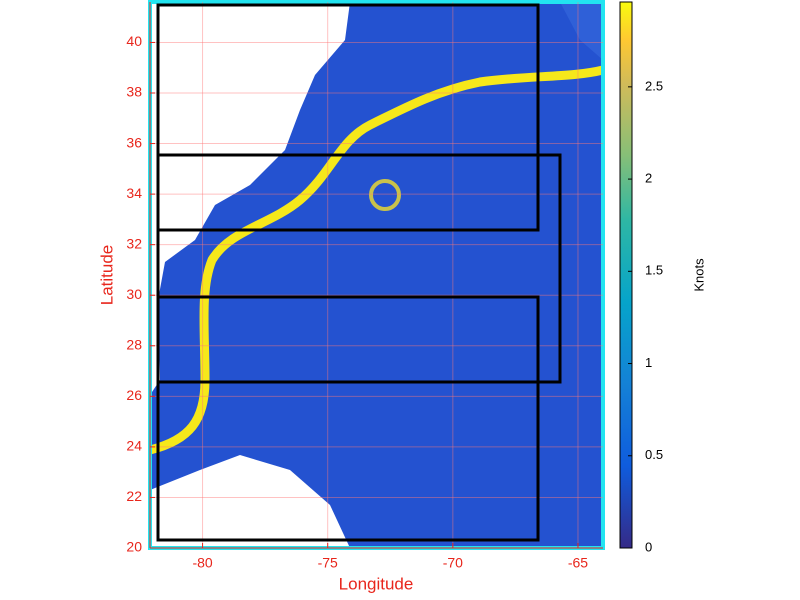 Image resolution: width=800 pixels, height=600 pixels. I want to click on y-tick-label: 30, so click(134, 294).